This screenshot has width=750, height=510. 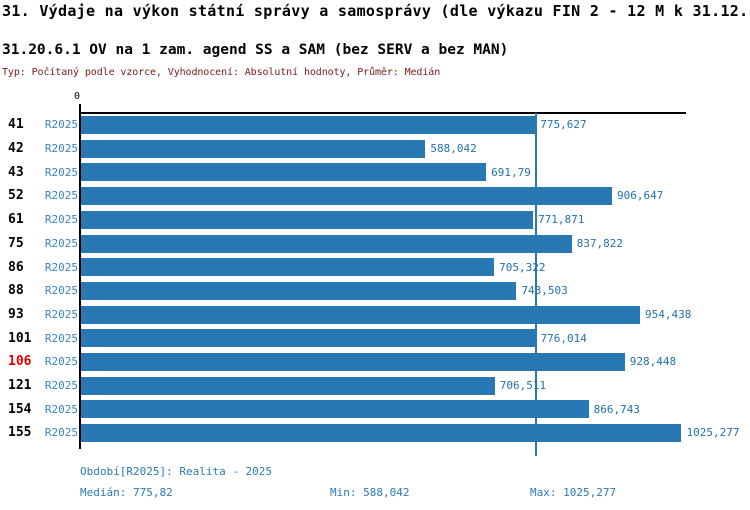 What do you see at coordinates (523, 385) in the screenshot?
I see `value-label: 706,511` at bounding box center [523, 385].